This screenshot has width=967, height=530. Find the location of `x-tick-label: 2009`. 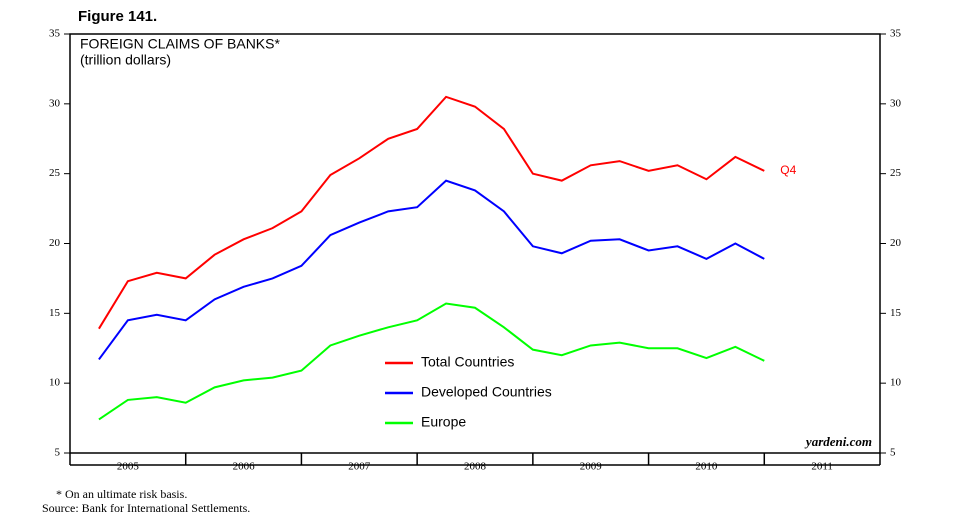

x-tick-label: 2009 is located at coordinates (591, 467).